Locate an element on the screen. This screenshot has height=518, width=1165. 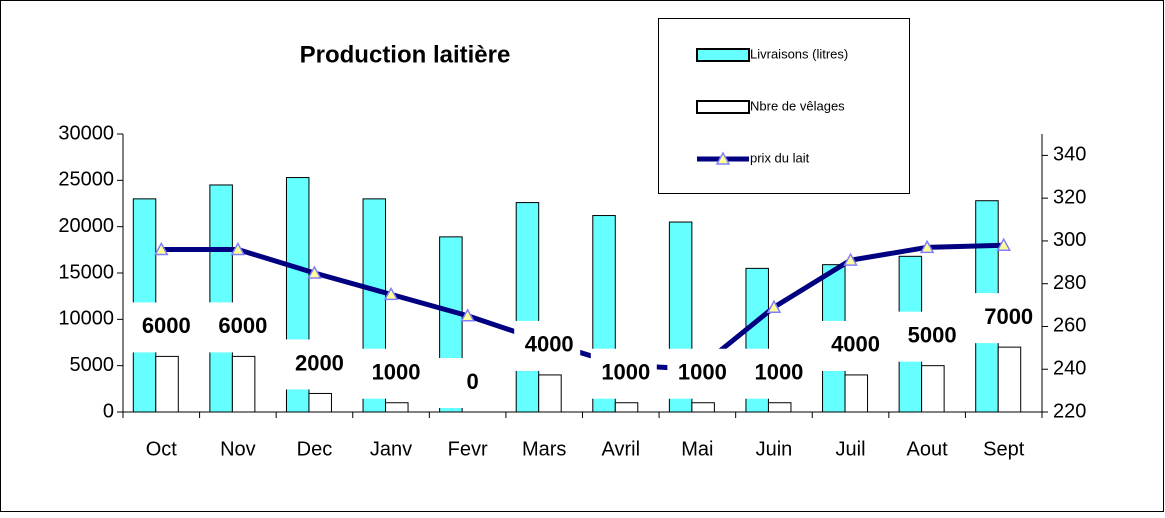
x-tick-label: Aout is located at coordinates (928, 449).